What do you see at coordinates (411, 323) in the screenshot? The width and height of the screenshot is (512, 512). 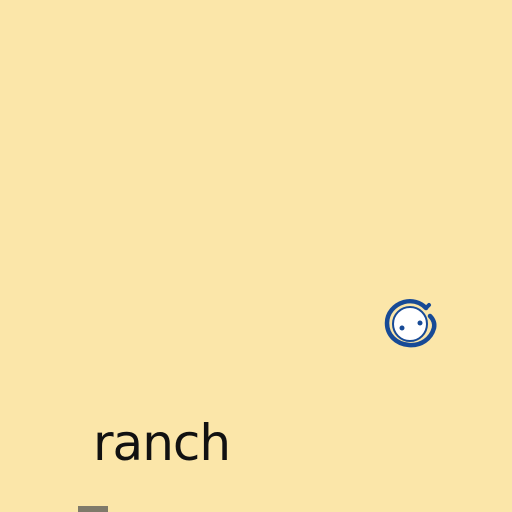 I see `location-marker-icon` at bounding box center [411, 323].